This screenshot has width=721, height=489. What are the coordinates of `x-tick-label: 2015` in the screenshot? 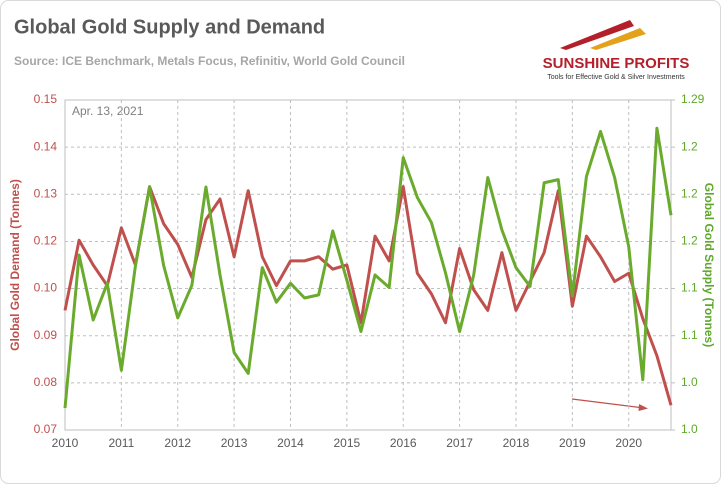 It's located at (347, 443).